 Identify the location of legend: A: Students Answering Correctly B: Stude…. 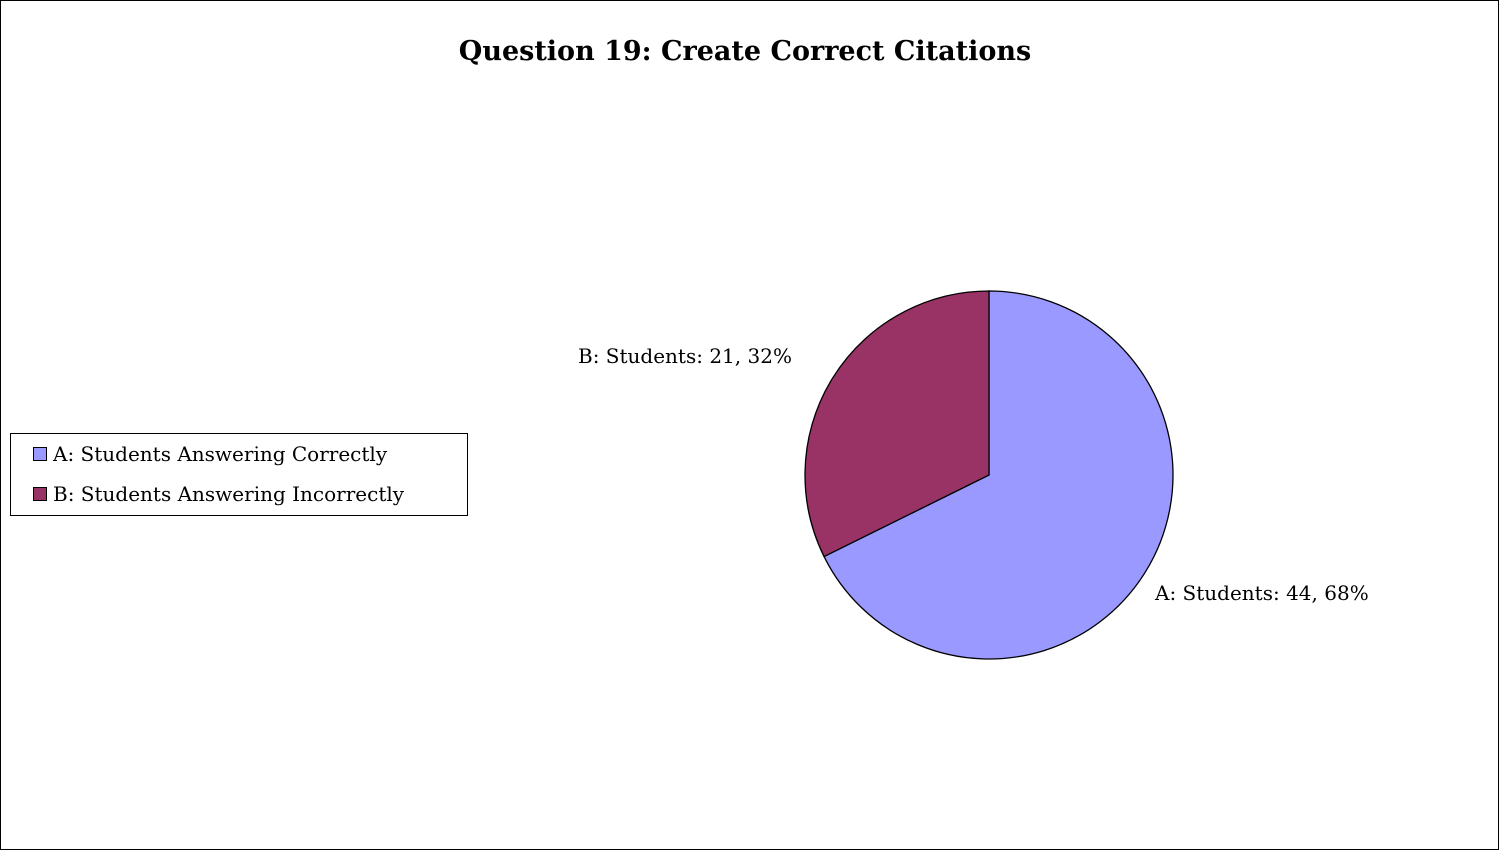
(239, 474).